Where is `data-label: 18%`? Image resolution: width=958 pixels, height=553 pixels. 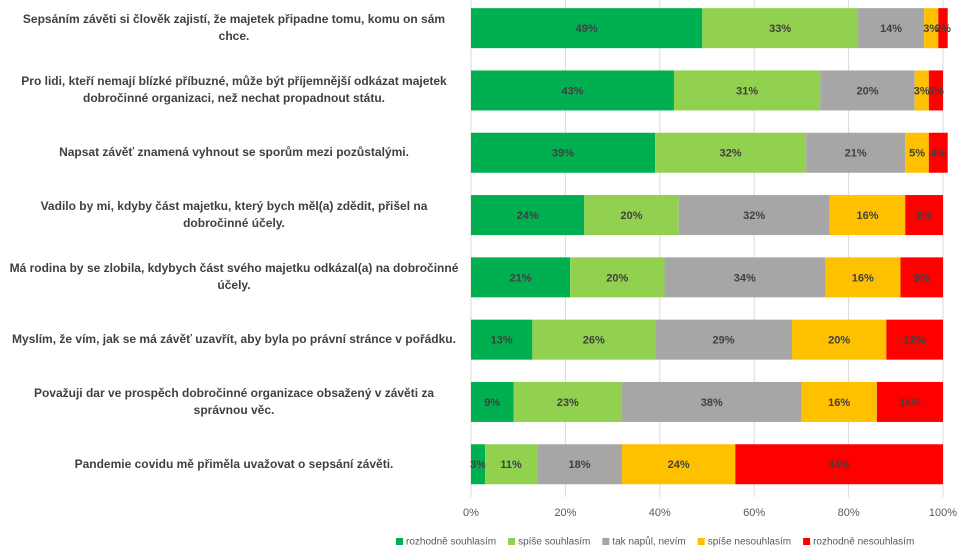
data-label: 18% is located at coordinates (580, 465).